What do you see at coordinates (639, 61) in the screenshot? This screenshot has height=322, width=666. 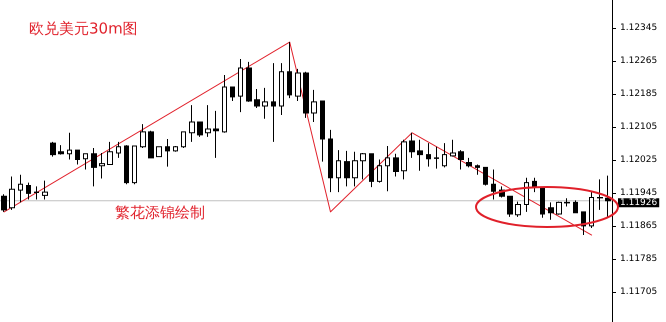 I see `y-tick-label: 1.12265` at bounding box center [639, 61].